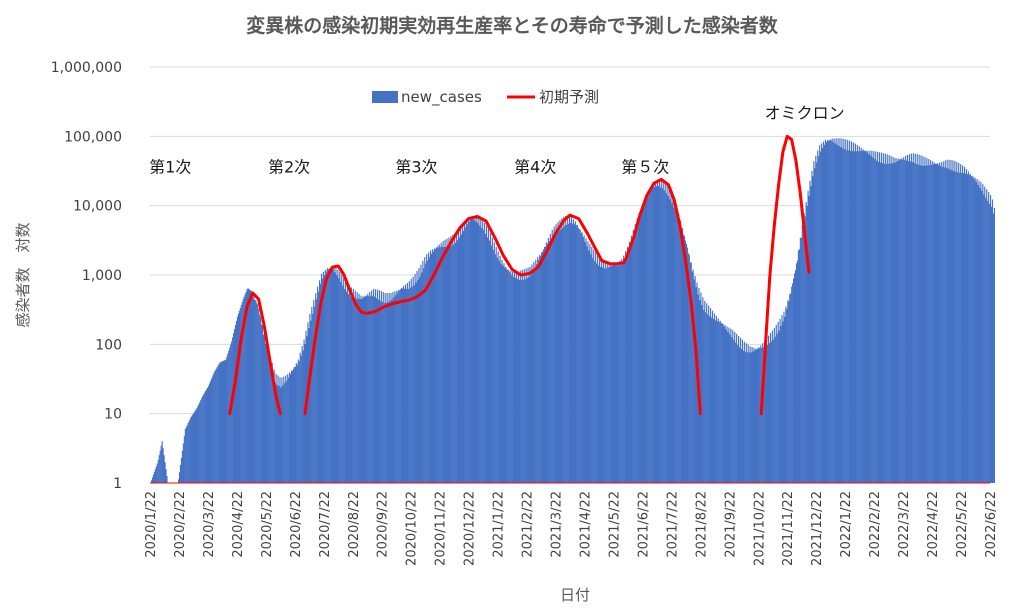 The height and width of the screenshot is (616, 1023). What do you see at coordinates (117, 484) in the screenshot?
I see `y-tick-label: 1` at bounding box center [117, 484].